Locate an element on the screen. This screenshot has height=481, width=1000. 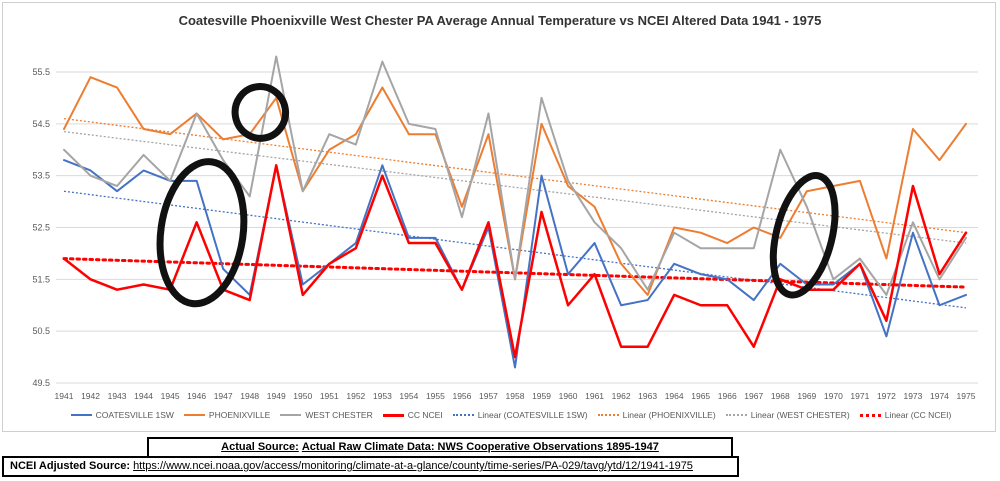
x-axis-tick-label: 1947 is located at coordinates (223, 396).